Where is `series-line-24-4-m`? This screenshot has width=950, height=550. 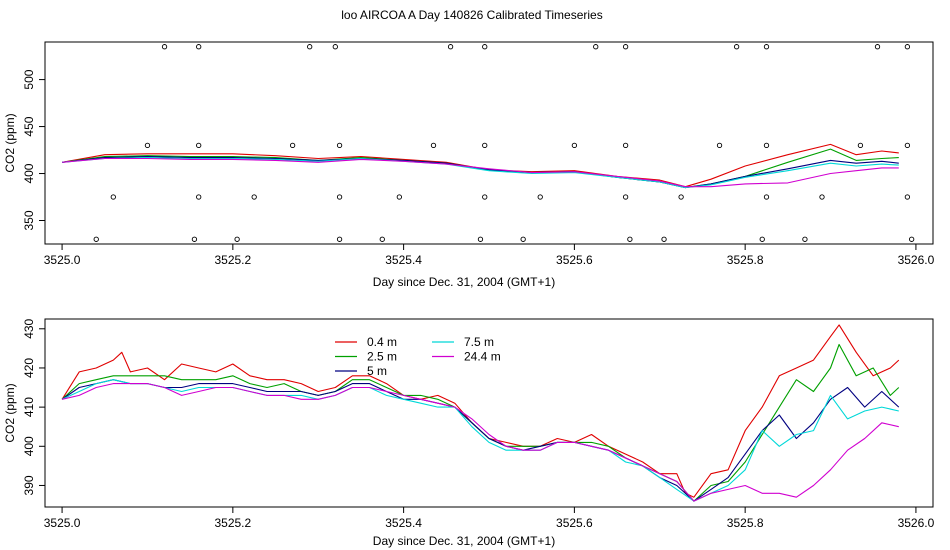
series-line-24-4-m is located at coordinates (480, 172).